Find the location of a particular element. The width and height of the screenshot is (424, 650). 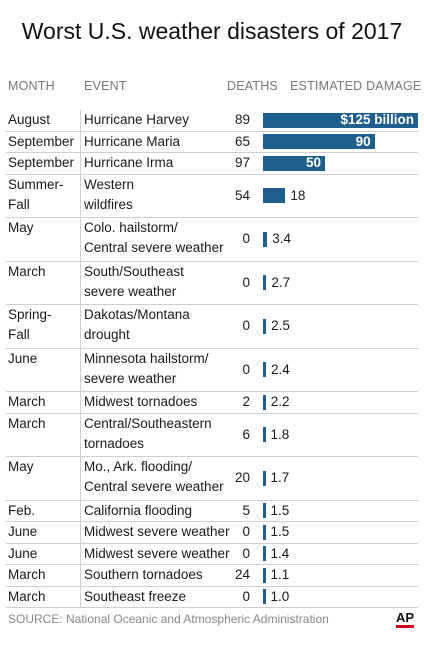

event-cell: Colo. hailstorm/Central severe weather is located at coordinates (159, 238).